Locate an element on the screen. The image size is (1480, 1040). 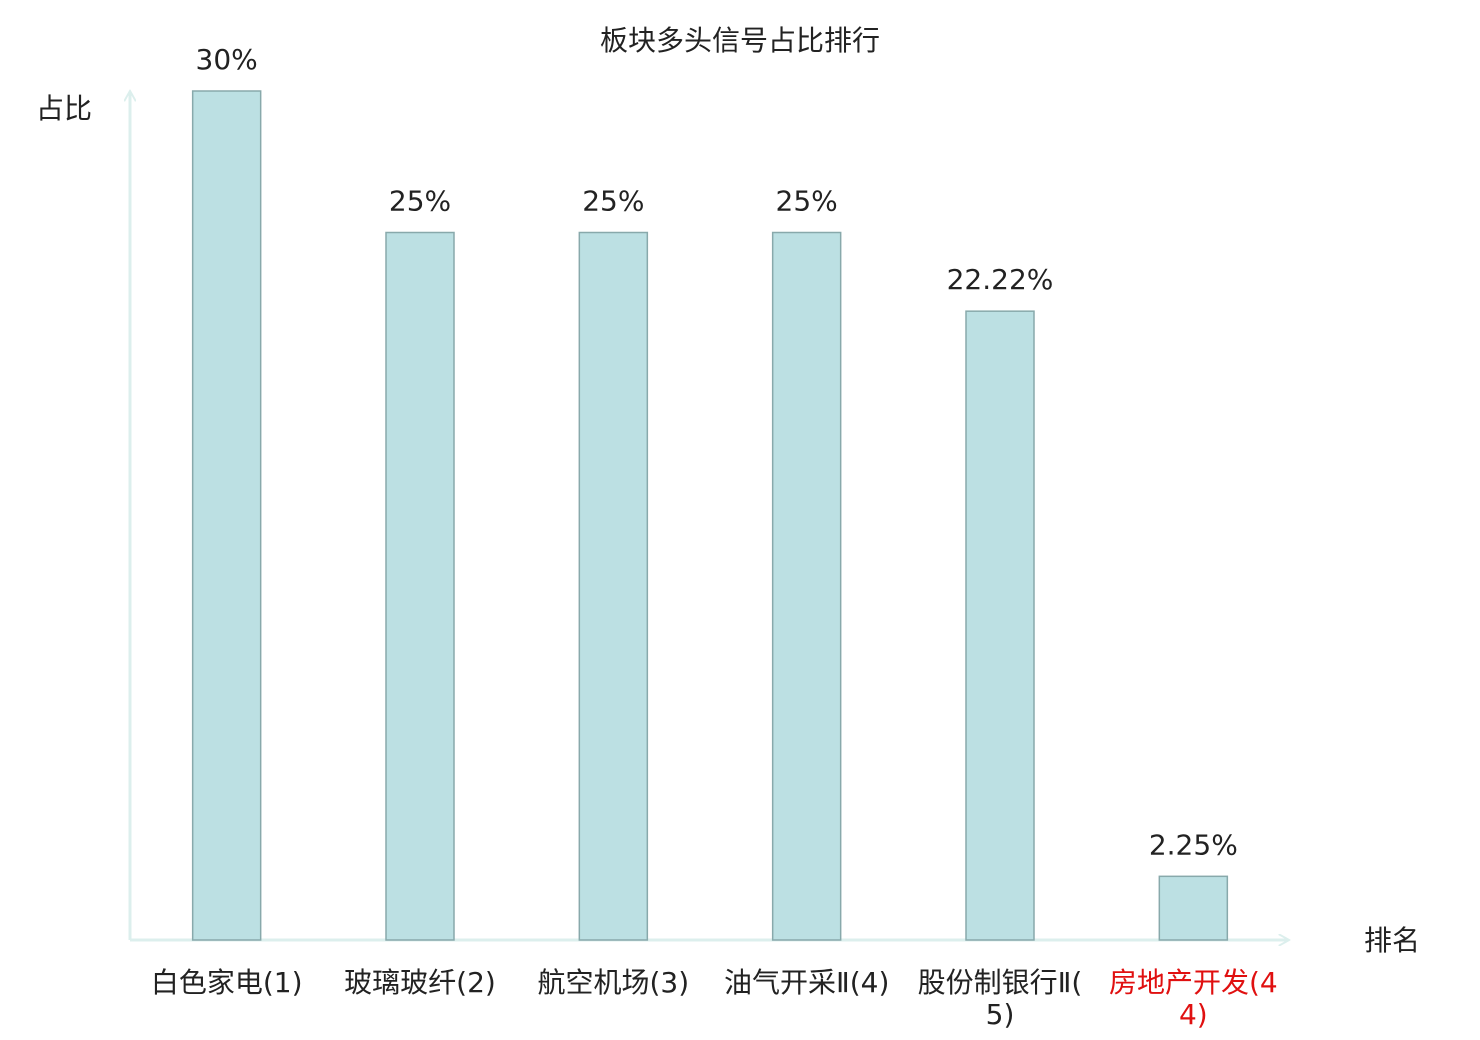
chart-title: 板块多头信号占比排行 is located at coordinates (740, 40).